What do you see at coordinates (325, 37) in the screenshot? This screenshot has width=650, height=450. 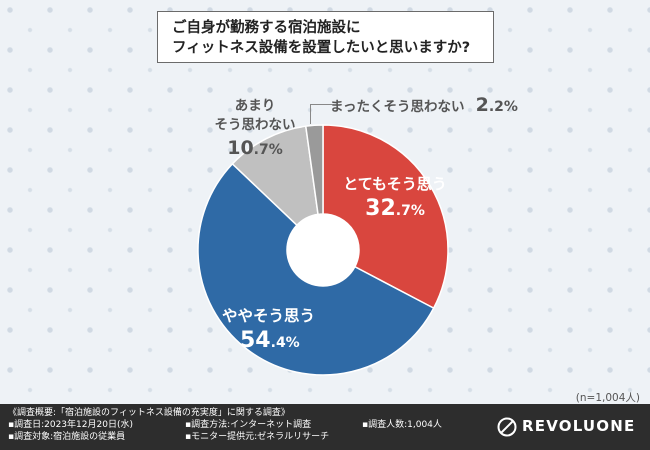 I see `question-title: ご自身が勤務する宿泊施設に フィットネス設備を設置したいと思いますか?` at bounding box center [325, 37].